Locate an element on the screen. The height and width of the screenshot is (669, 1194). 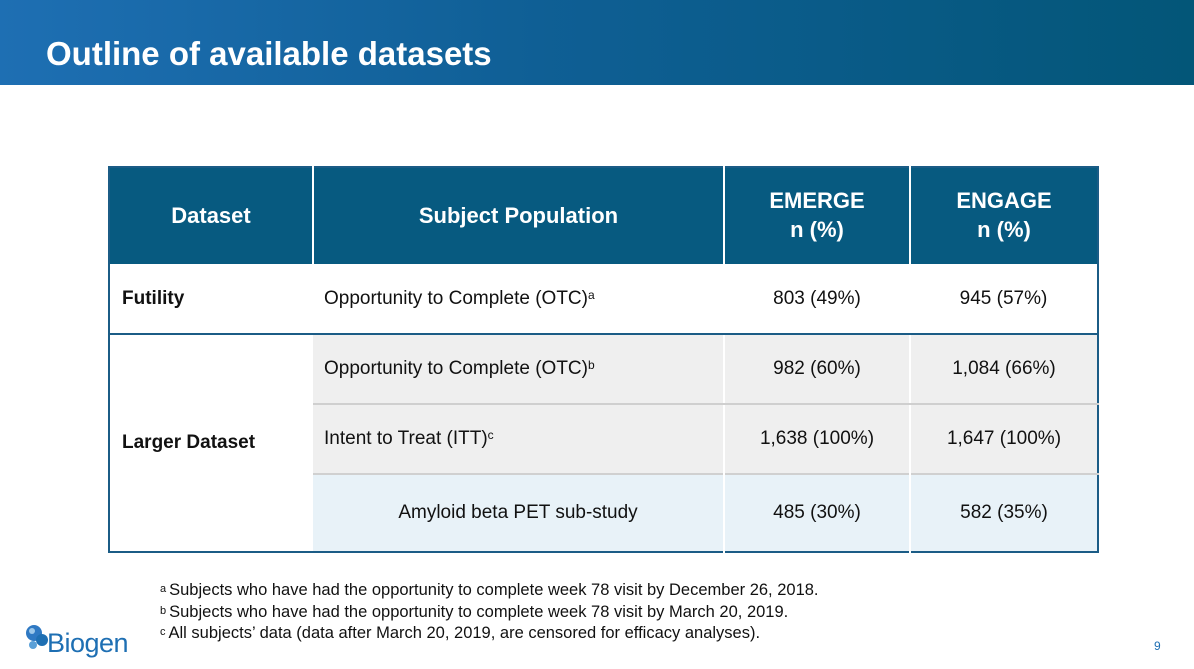
footnote-c-mark: c is located at coordinates (163, 632).